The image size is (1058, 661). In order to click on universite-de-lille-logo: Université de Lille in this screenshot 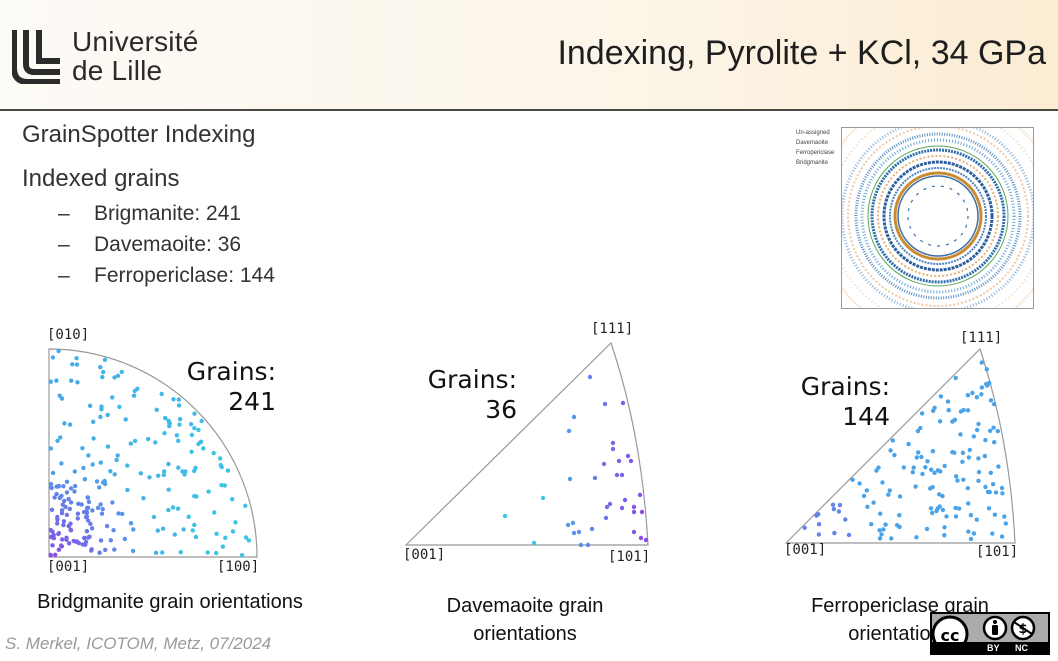, I will do `click(122, 57)`.